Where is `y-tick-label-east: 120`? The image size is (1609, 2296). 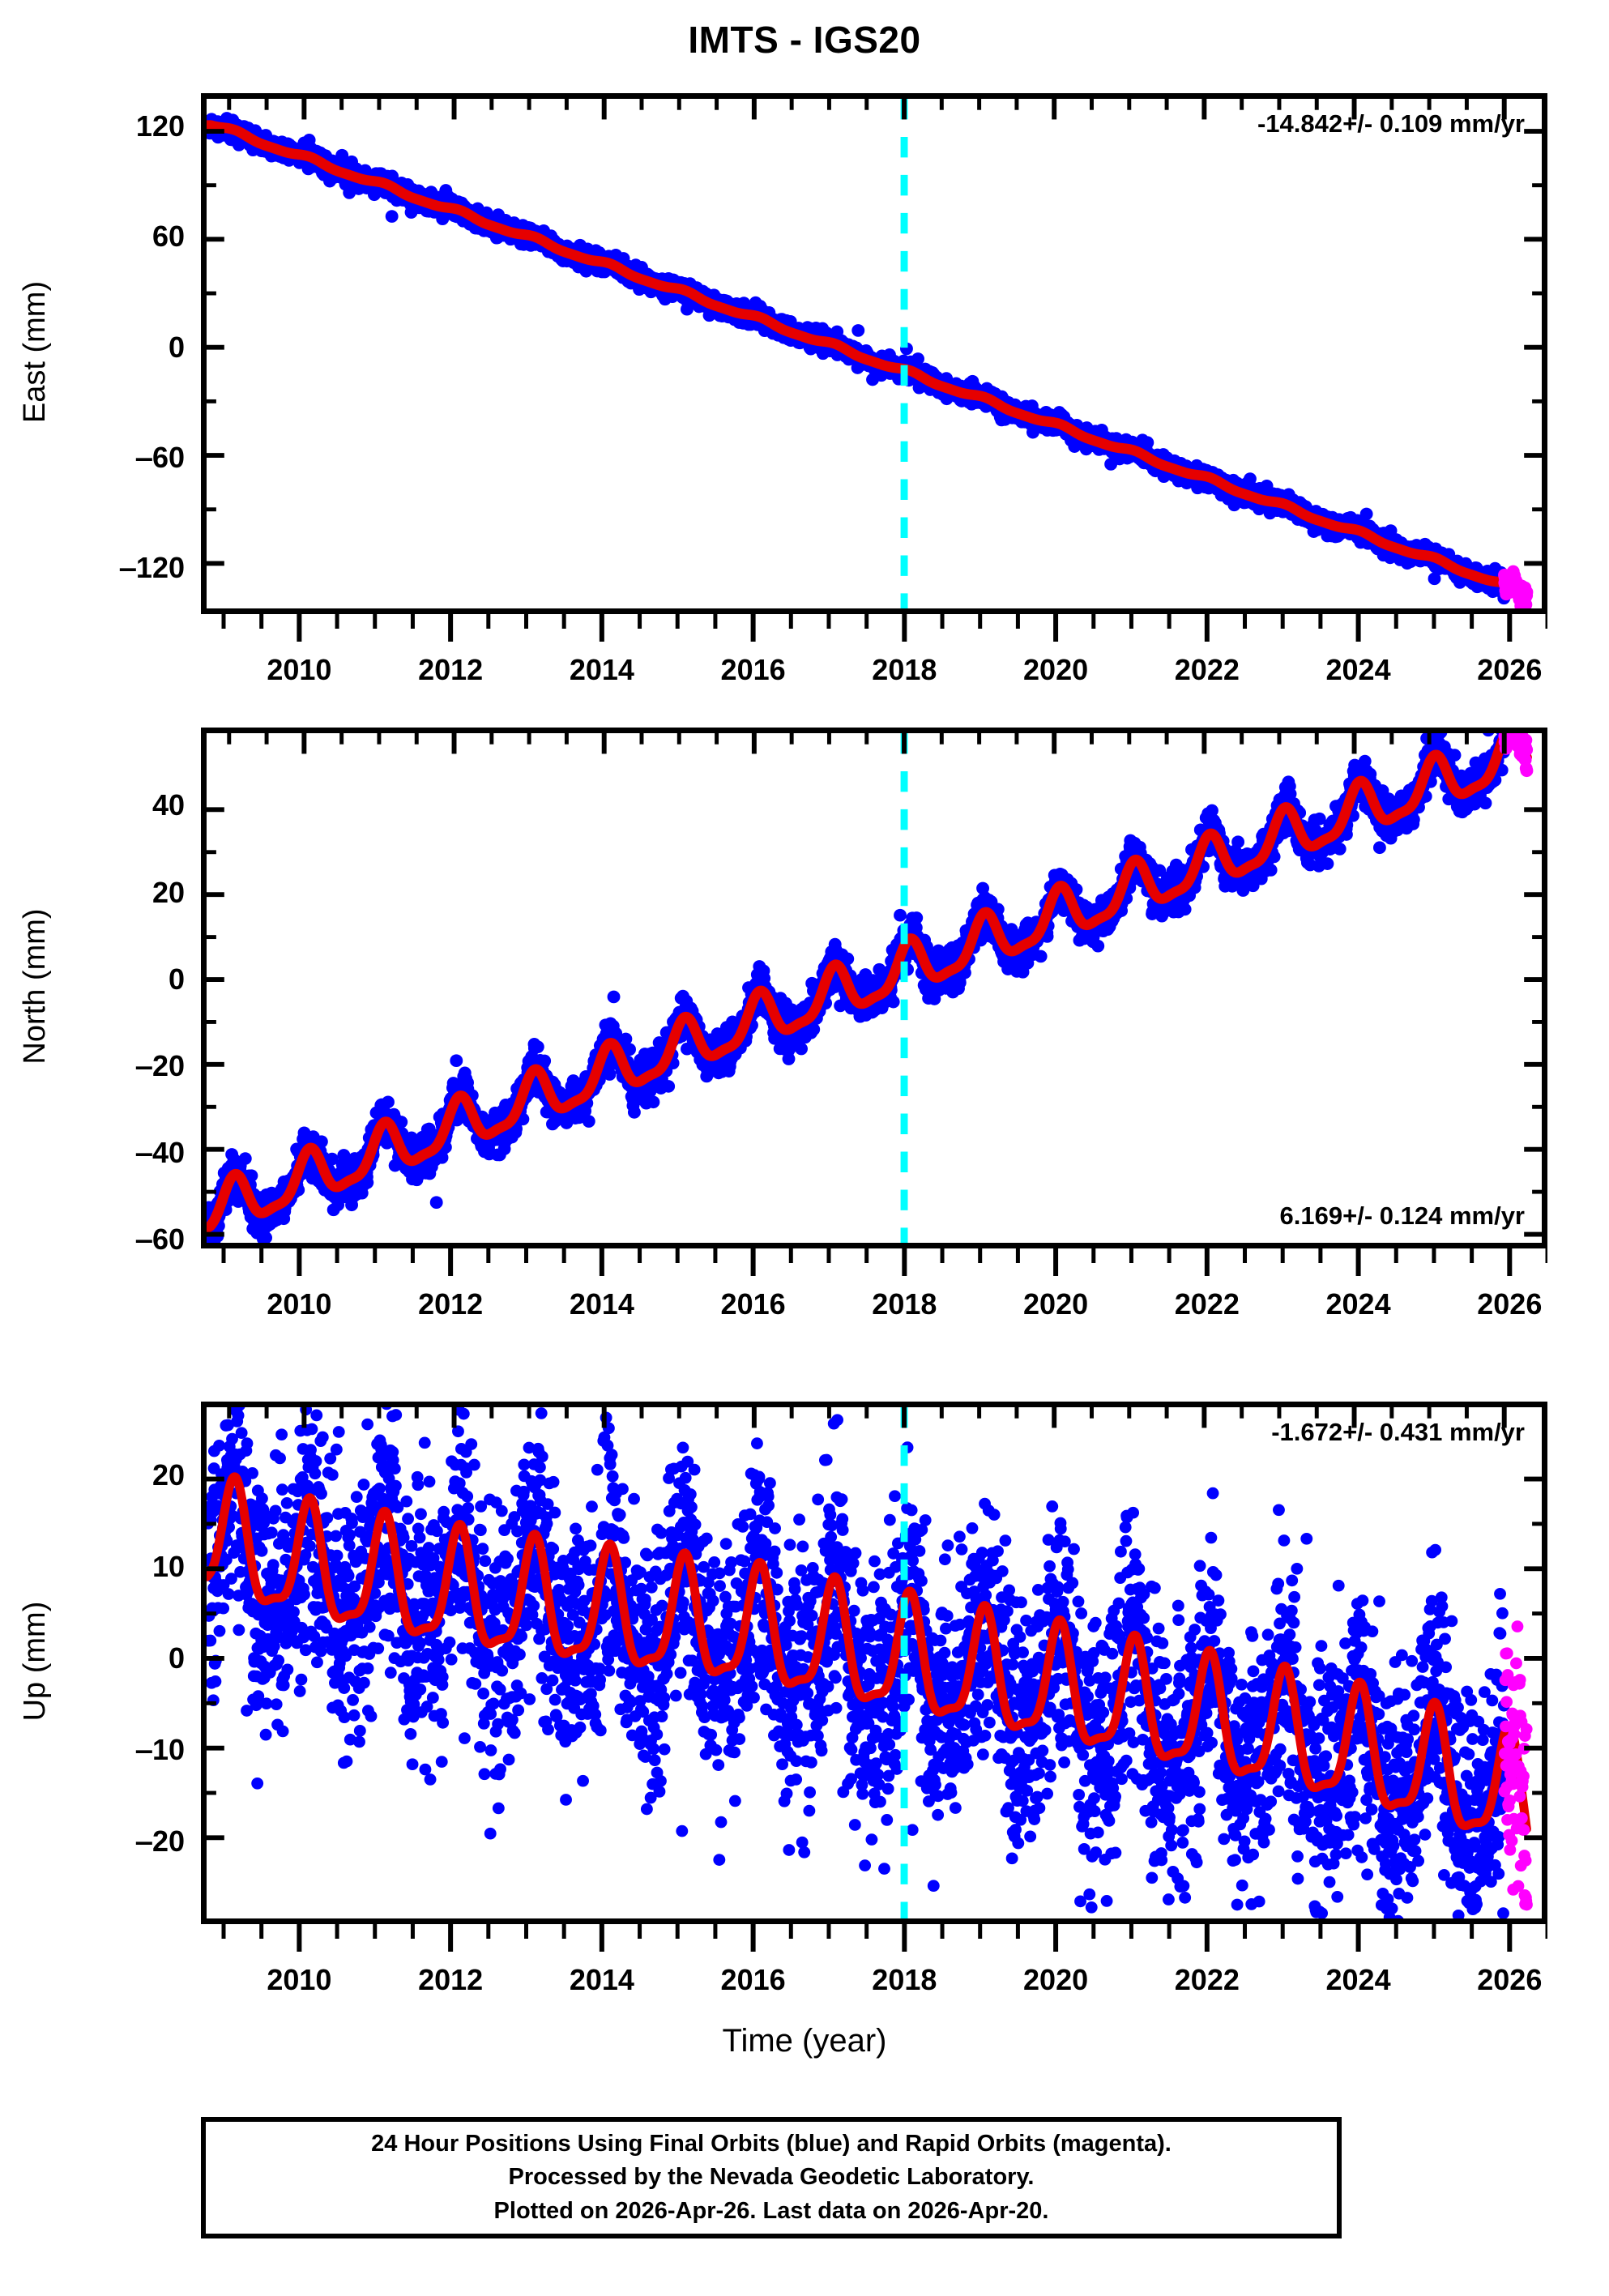 y-tick-label-east: 120 is located at coordinates (160, 126).